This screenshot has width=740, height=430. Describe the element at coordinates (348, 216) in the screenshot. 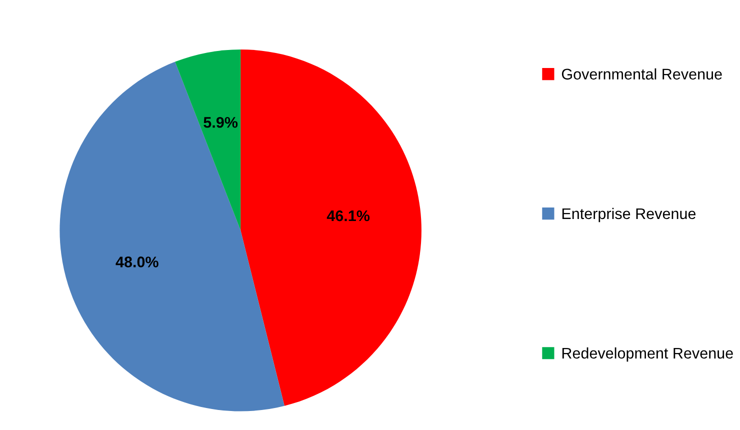

I see `data-label: 46.1%` at that location.